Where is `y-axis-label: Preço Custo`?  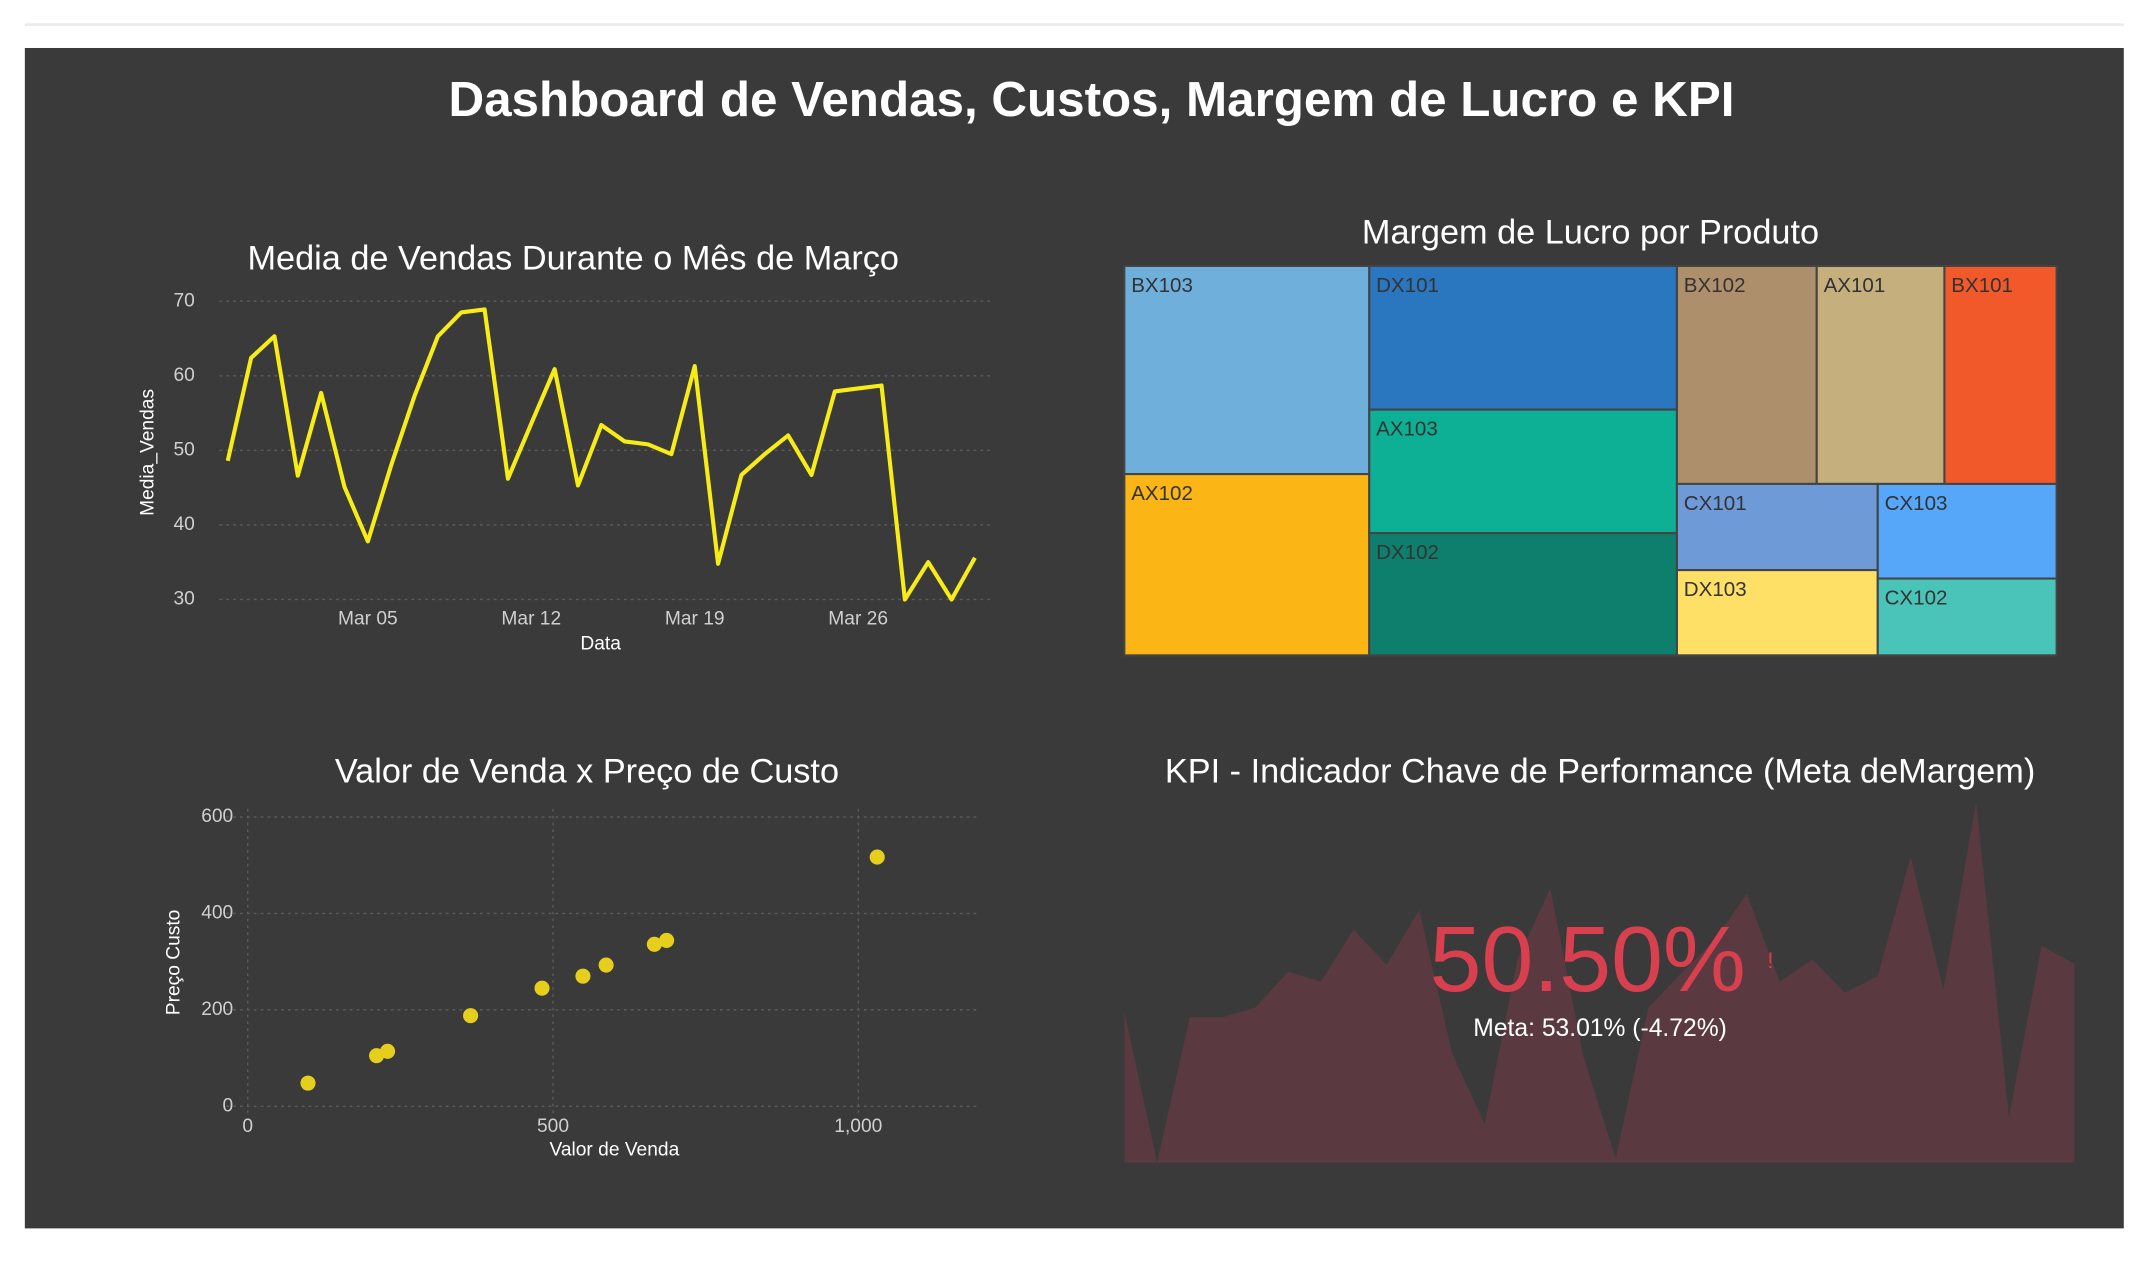 y-axis-label: Preço Custo is located at coordinates (173, 963).